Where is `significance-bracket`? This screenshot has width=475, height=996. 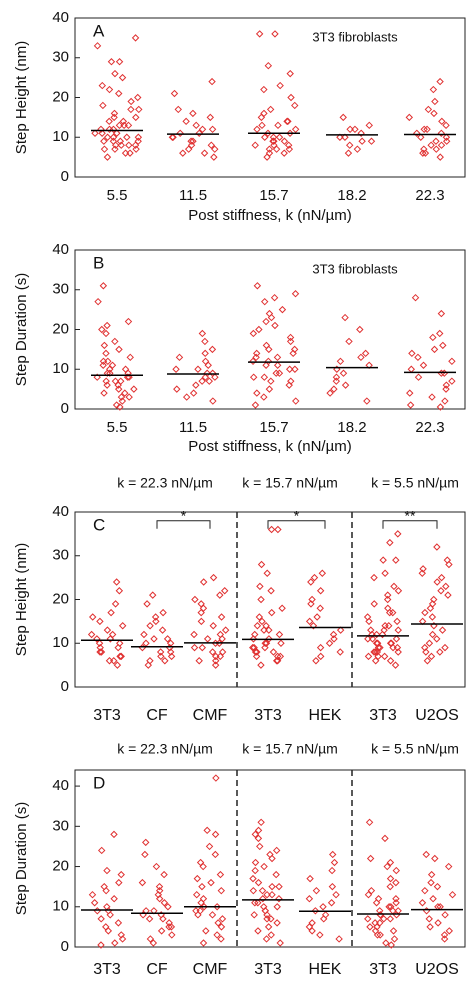 significance-bracket is located at coordinates (410, 524).